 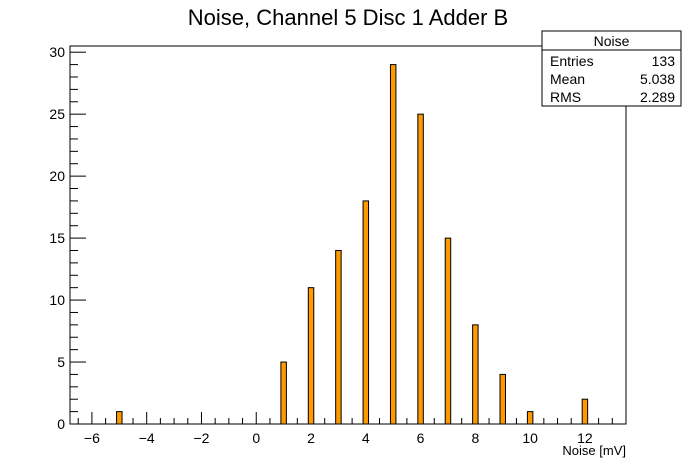 I want to click on x-tick-label: 6, so click(x=421, y=438).